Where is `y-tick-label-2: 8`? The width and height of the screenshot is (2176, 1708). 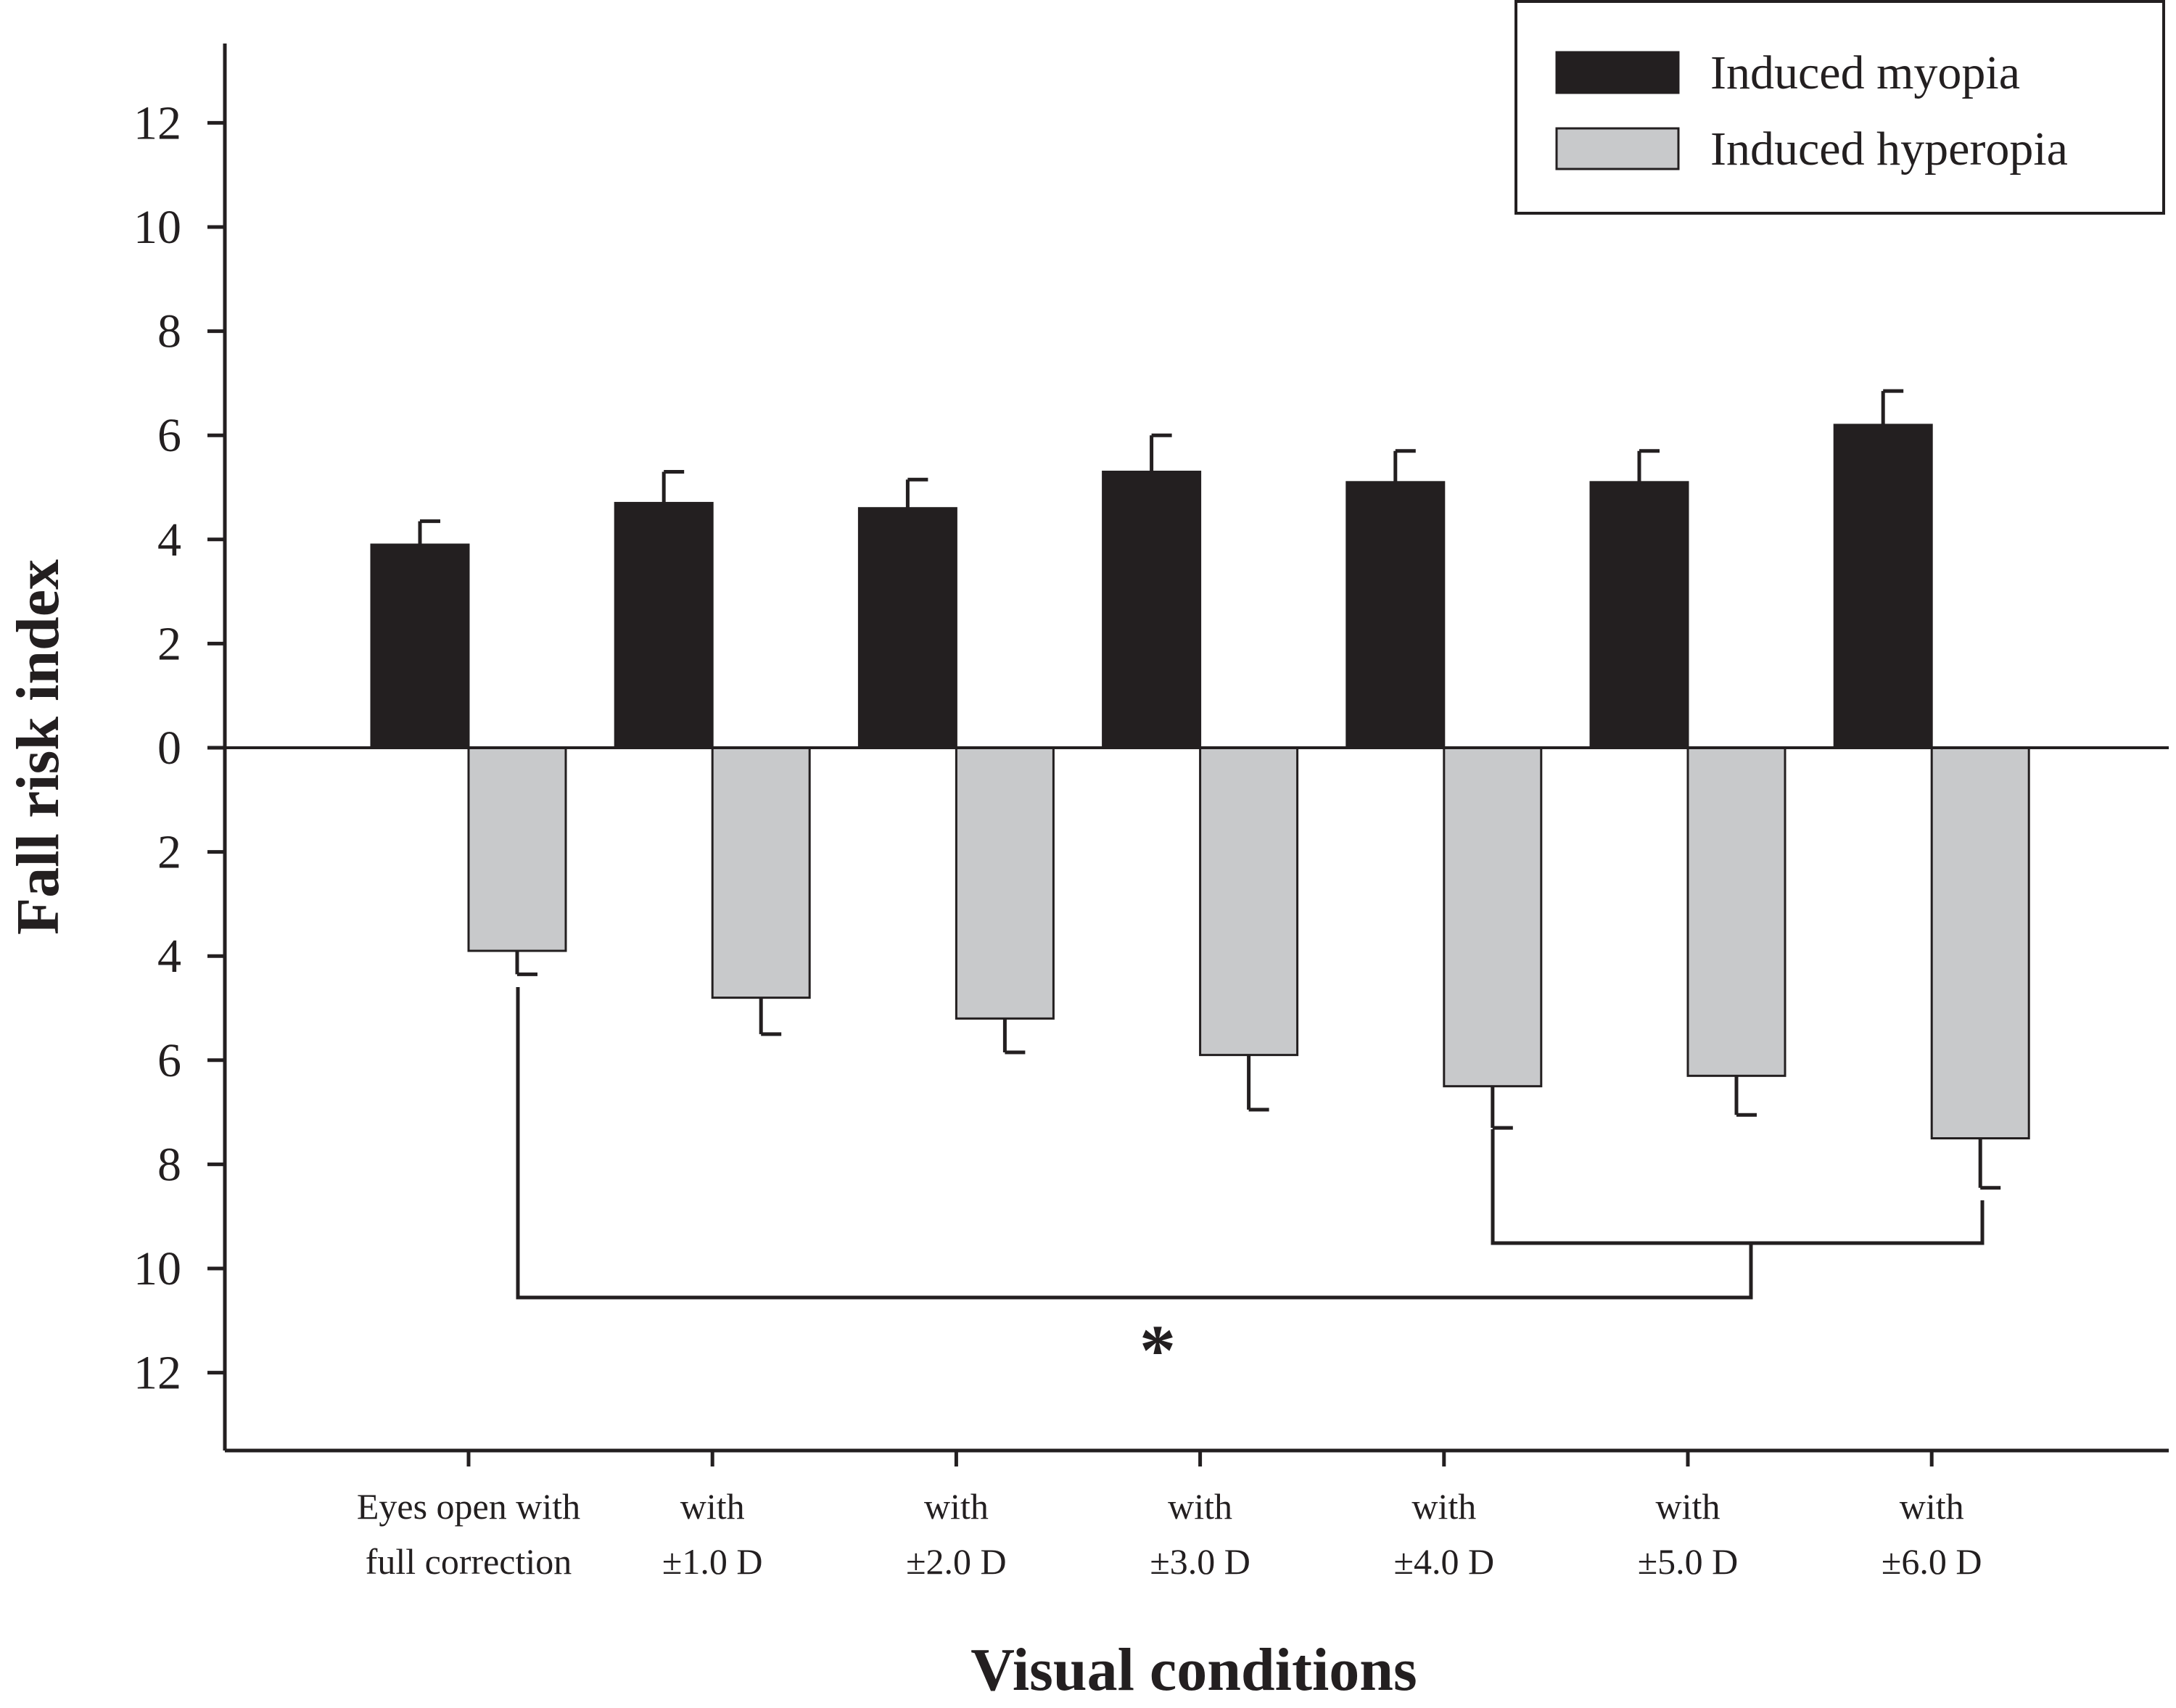
y-tick-label-2: 8 is located at coordinates (169, 331).